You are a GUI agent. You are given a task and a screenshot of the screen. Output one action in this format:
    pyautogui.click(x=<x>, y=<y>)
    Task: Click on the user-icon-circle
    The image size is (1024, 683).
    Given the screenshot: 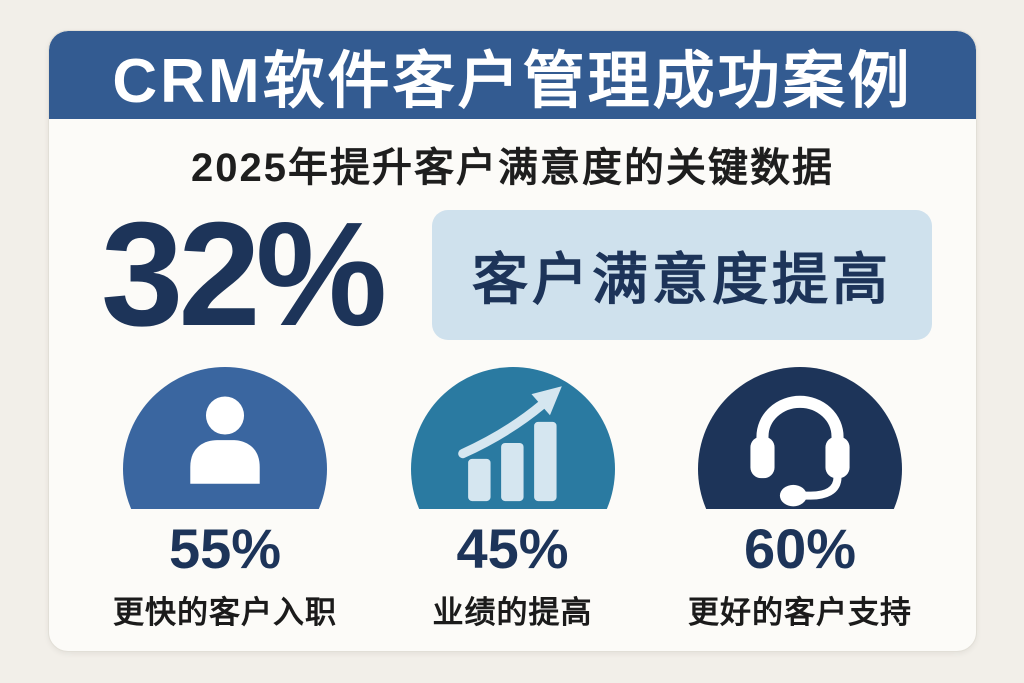 What is the action you would take?
    pyautogui.click(x=225, y=438)
    